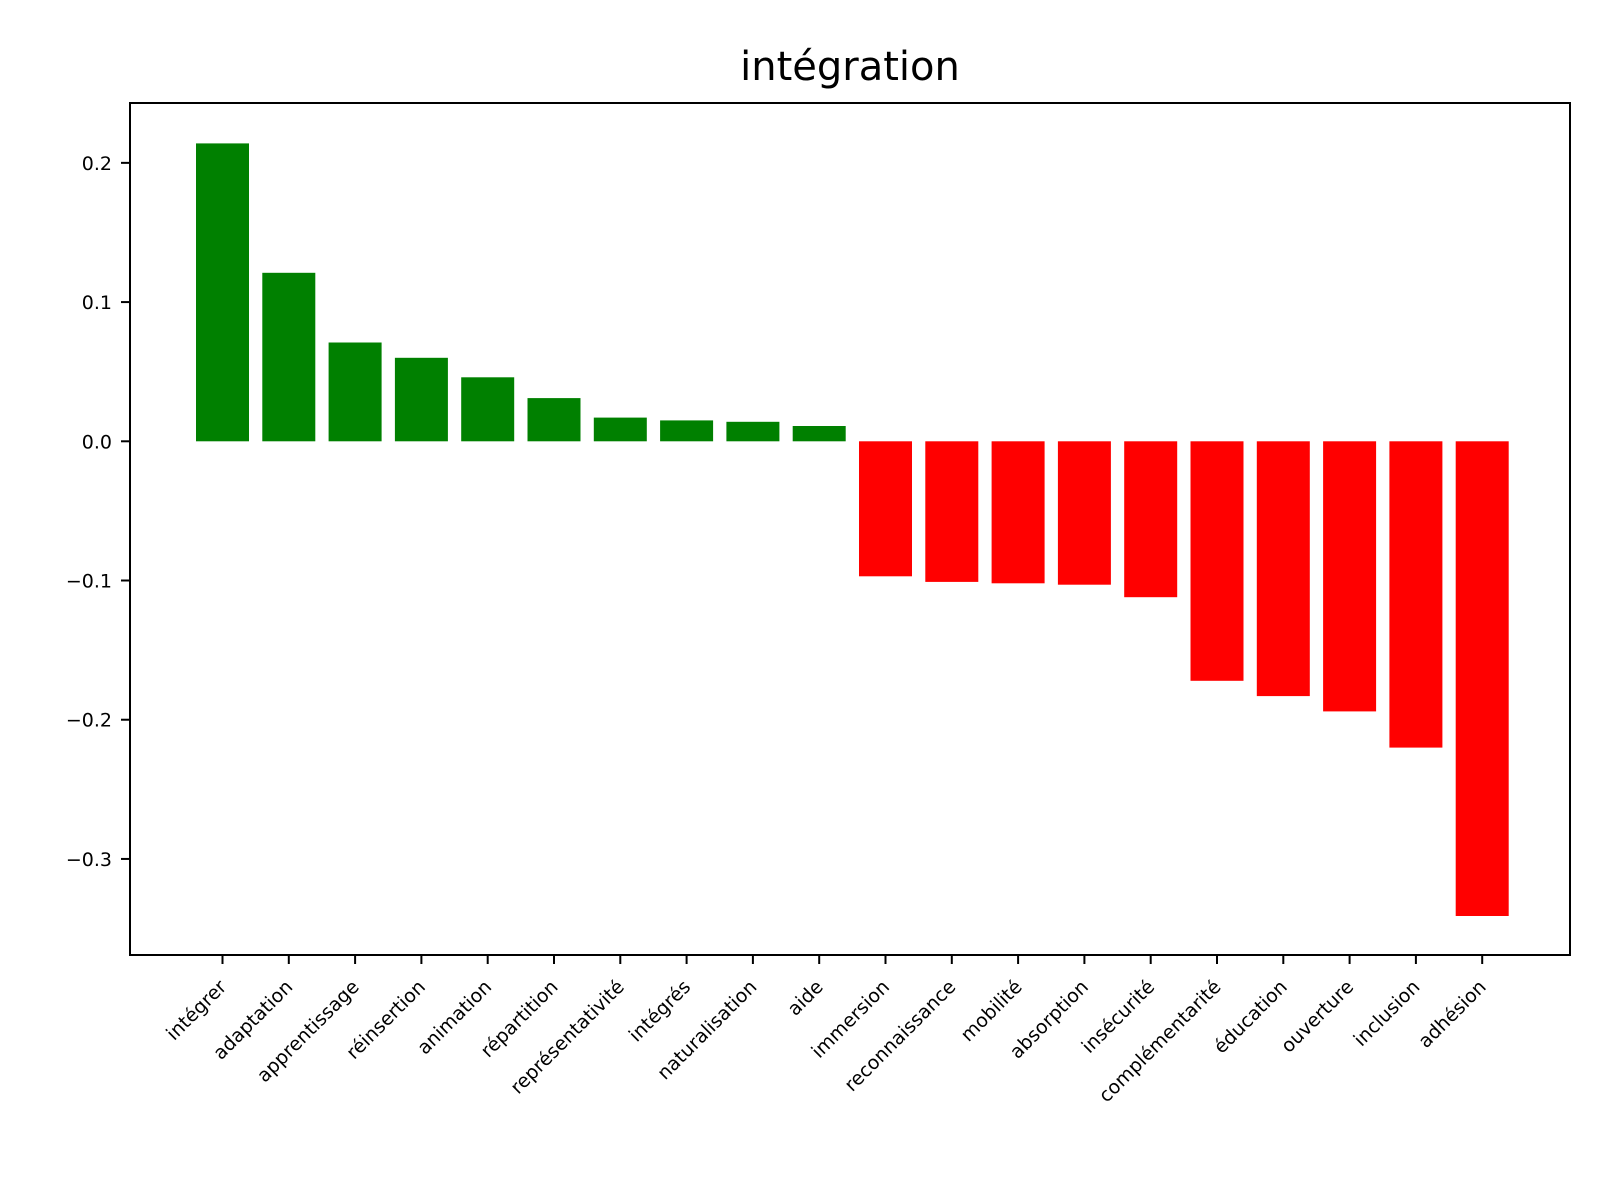 The height and width of the screenshot is (1200, 1600). Describe the element at coordinates (660, 1011) in the screenshot. I see `x-tick-label: intégrés` at that location.